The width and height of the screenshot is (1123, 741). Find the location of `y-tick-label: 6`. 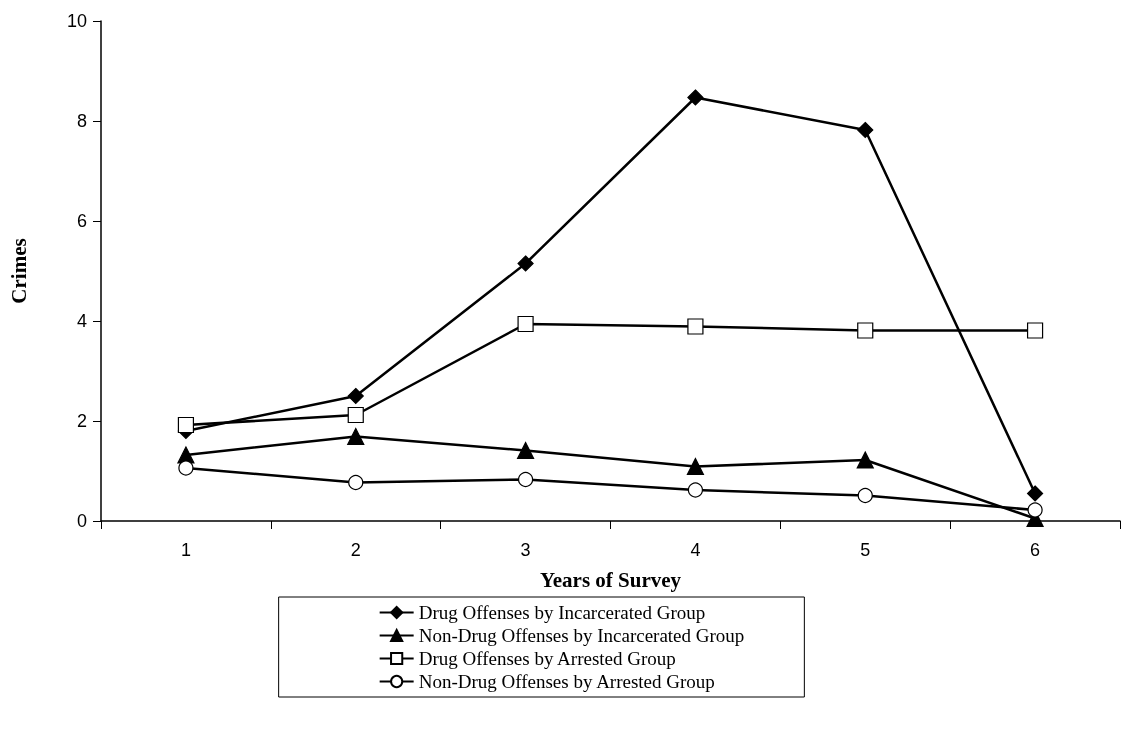

y-tick-label: 6 is located at coordinates (81, 221).